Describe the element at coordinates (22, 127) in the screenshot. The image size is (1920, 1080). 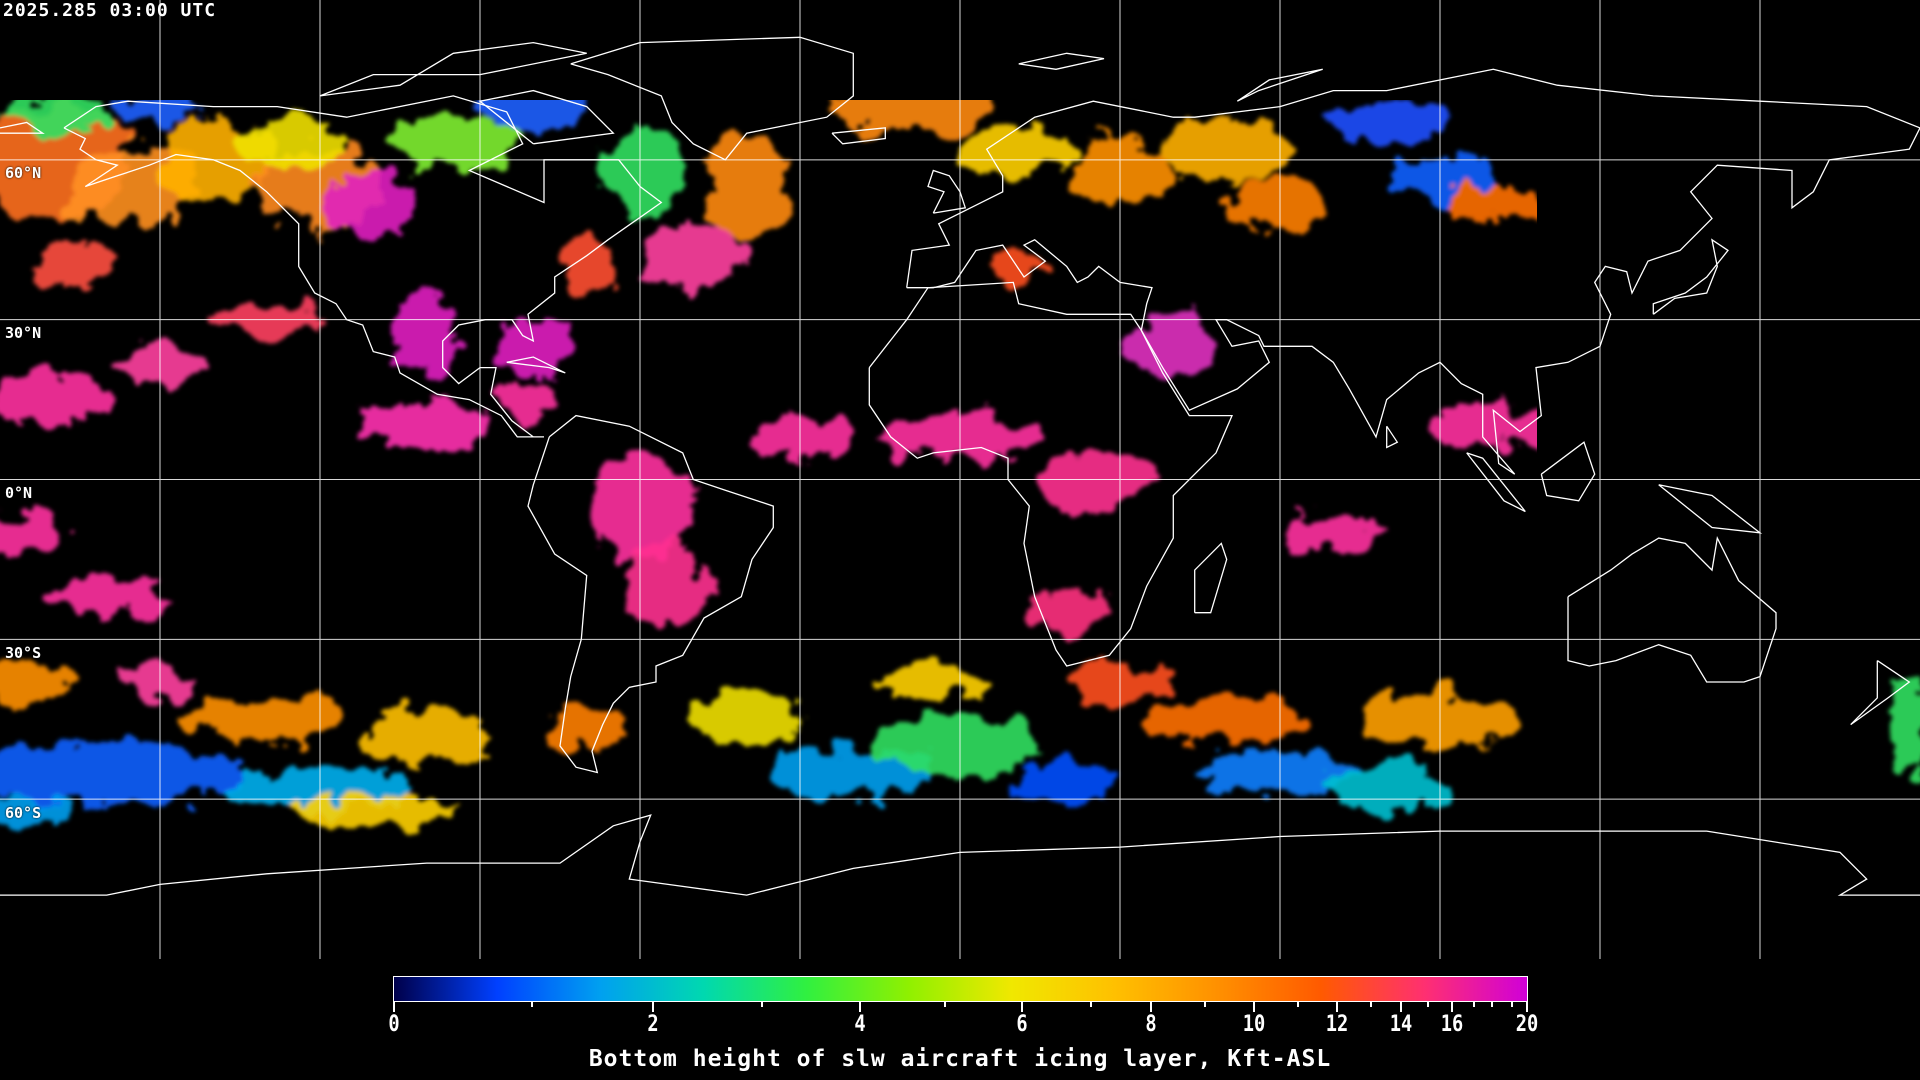
I see `coastline-chukotka` at that location.